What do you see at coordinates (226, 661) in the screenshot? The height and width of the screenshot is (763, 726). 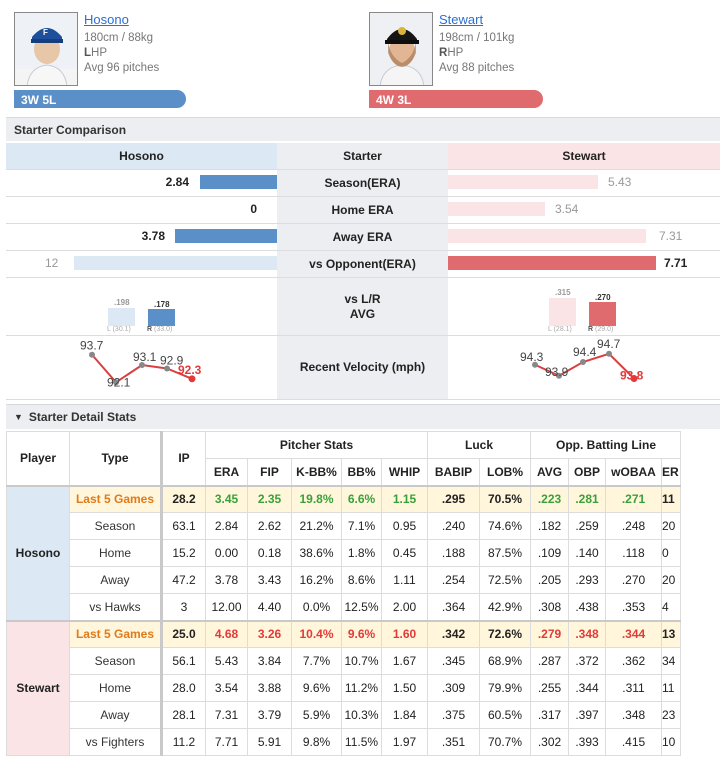 I see `stat-cell-era: 5.43` at bounding box center [226, 661].